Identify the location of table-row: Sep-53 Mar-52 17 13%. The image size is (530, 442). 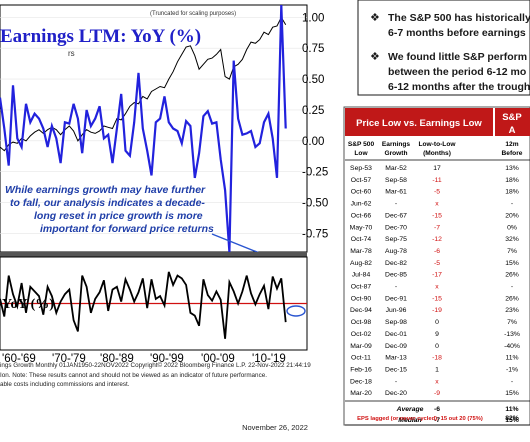
(434, 168).